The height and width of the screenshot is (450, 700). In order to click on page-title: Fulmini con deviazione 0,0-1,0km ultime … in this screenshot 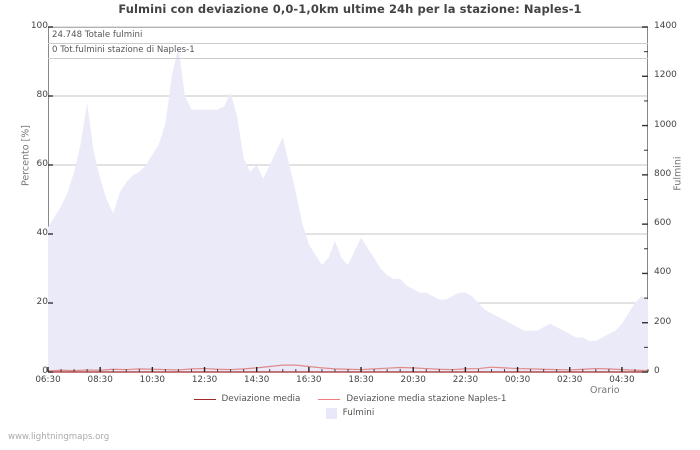, I will do `click(350, 9)`.